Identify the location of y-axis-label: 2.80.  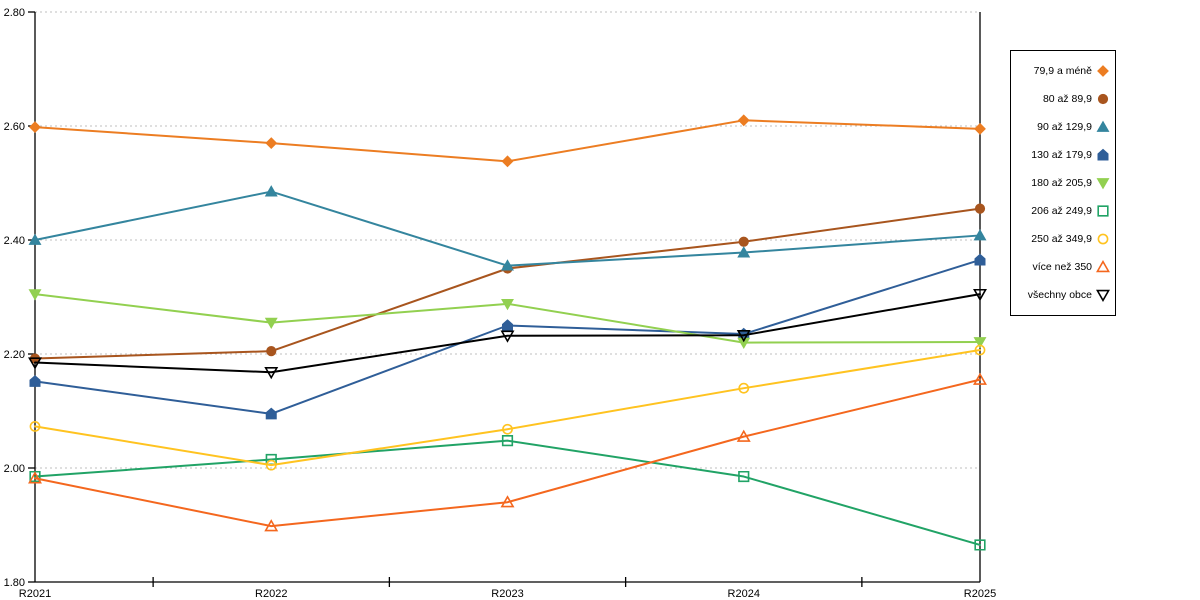
(14, 13).